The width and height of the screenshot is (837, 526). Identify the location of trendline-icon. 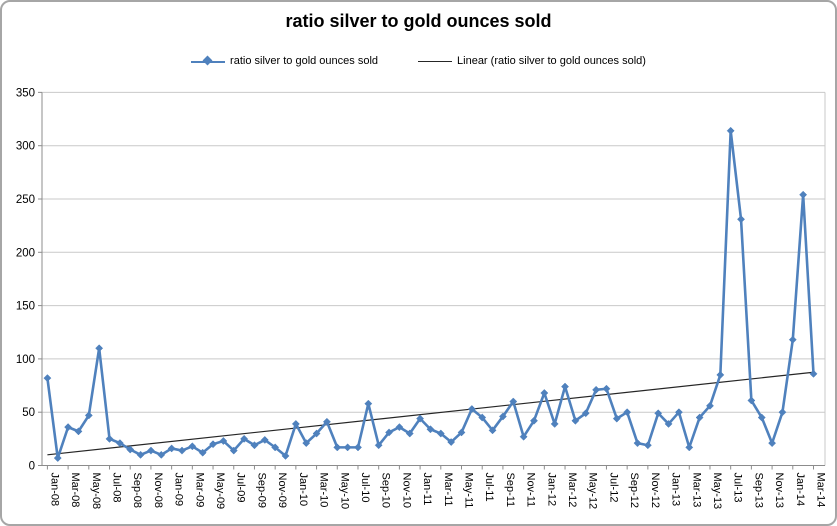
(435, 61).